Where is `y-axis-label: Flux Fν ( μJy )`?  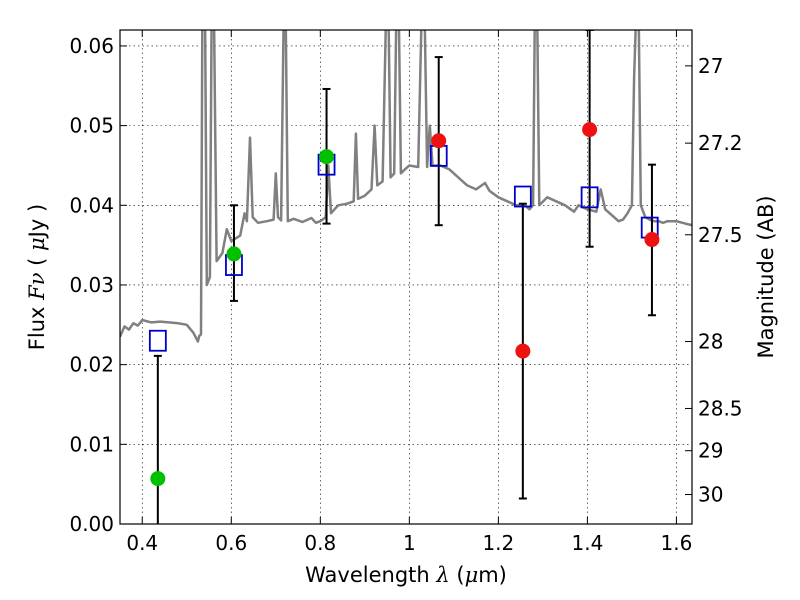
y-axis-label: Flux Fν ( μJy ) is located at coordinates (37, 277).